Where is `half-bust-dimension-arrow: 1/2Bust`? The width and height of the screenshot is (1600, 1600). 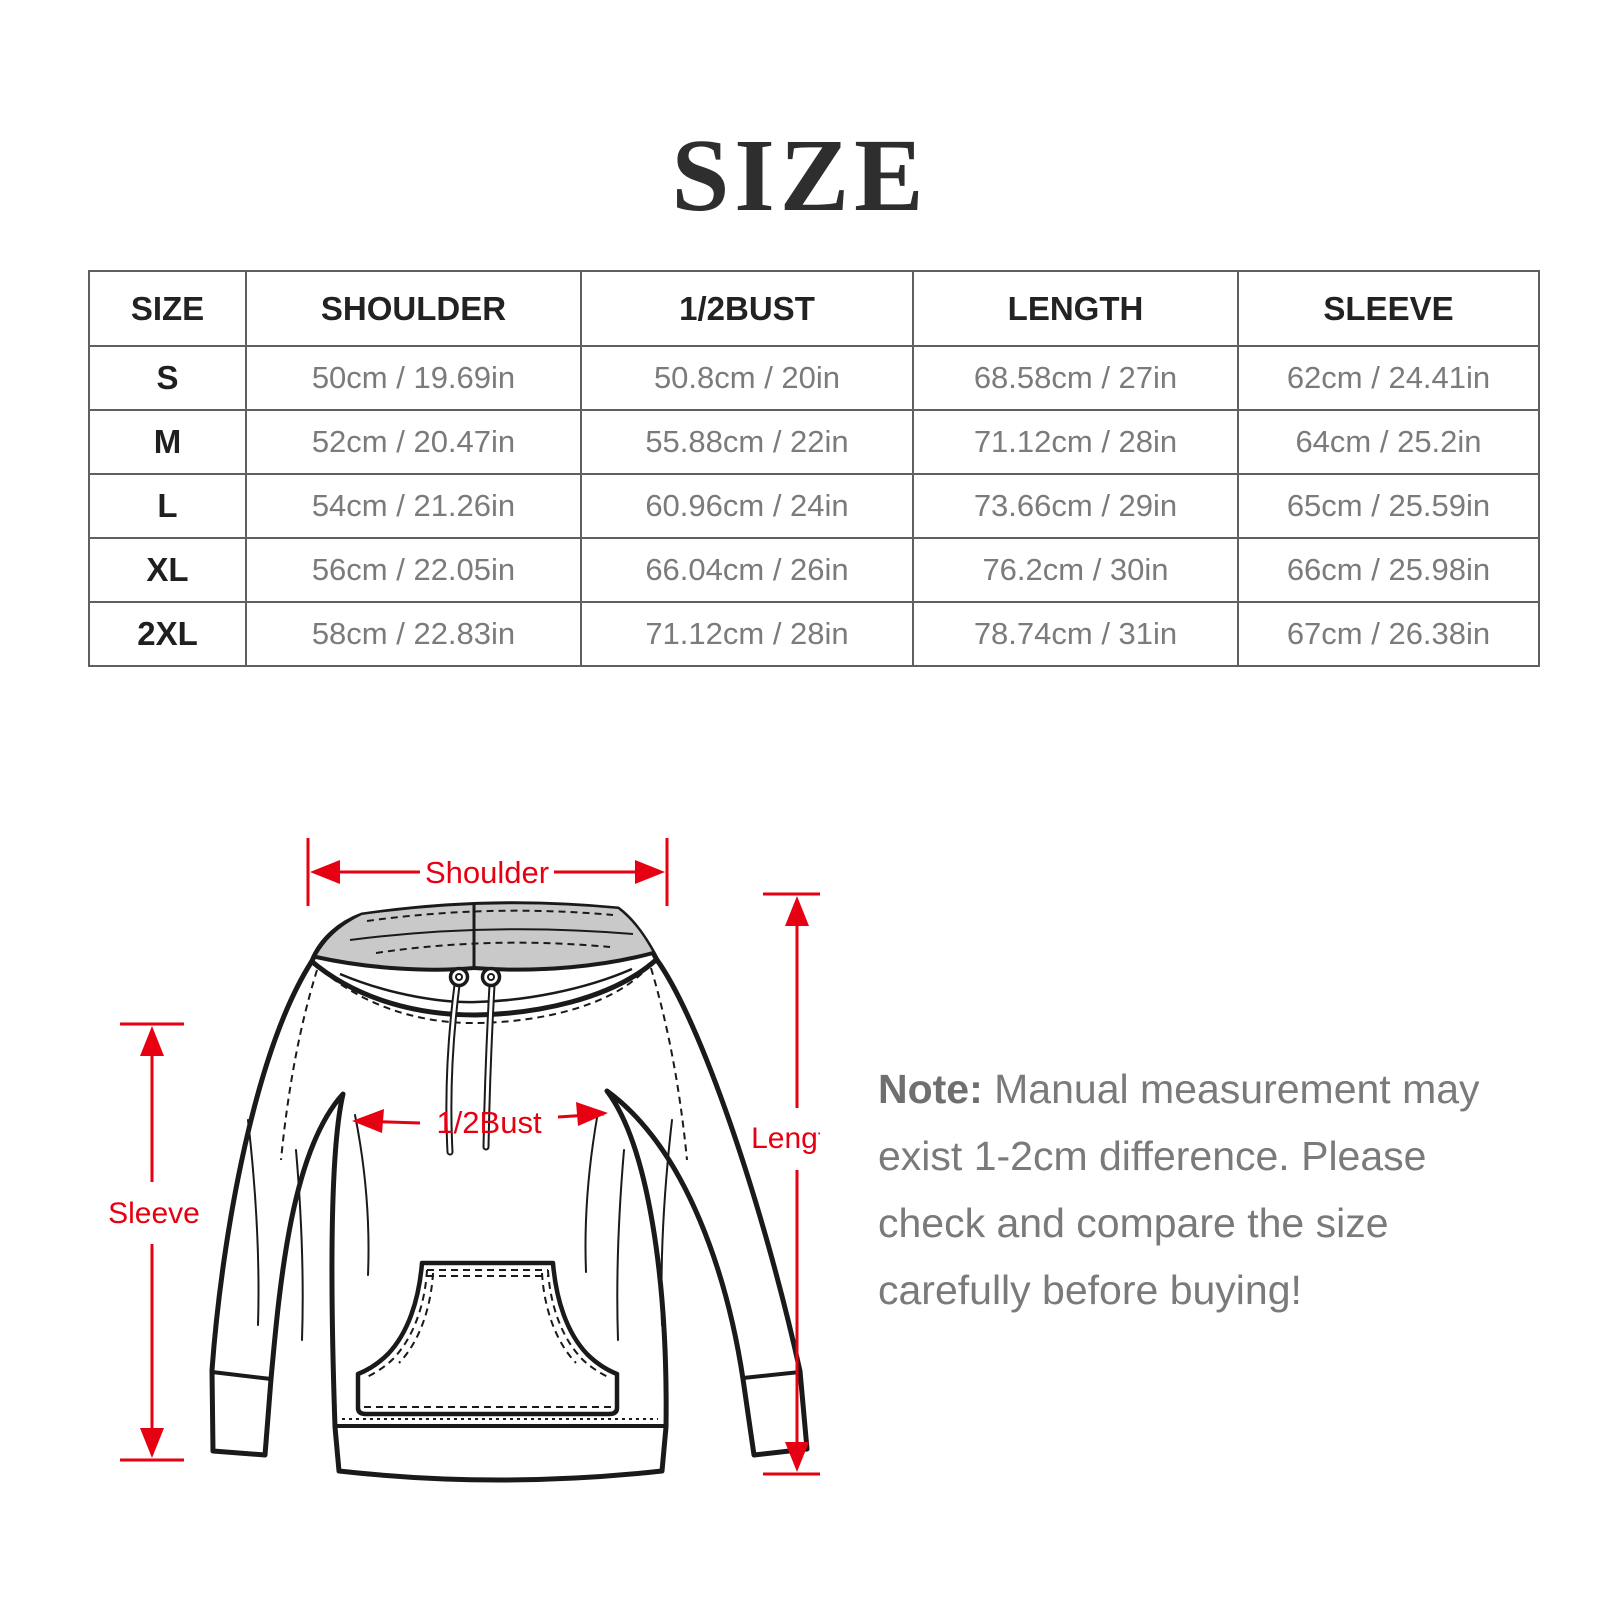 half-bust-dimension-arrow: 1/2Bust is located at coordinates (480, 1121).